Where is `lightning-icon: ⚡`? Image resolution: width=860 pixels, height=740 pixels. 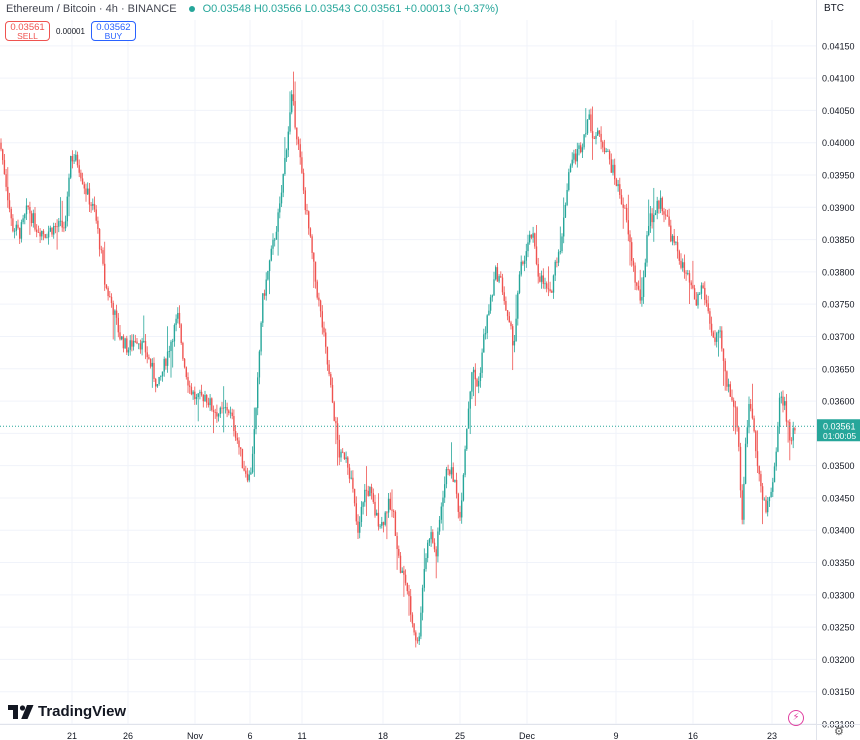 lightning-icon: ⚡ is located at coordinates (796, 718).